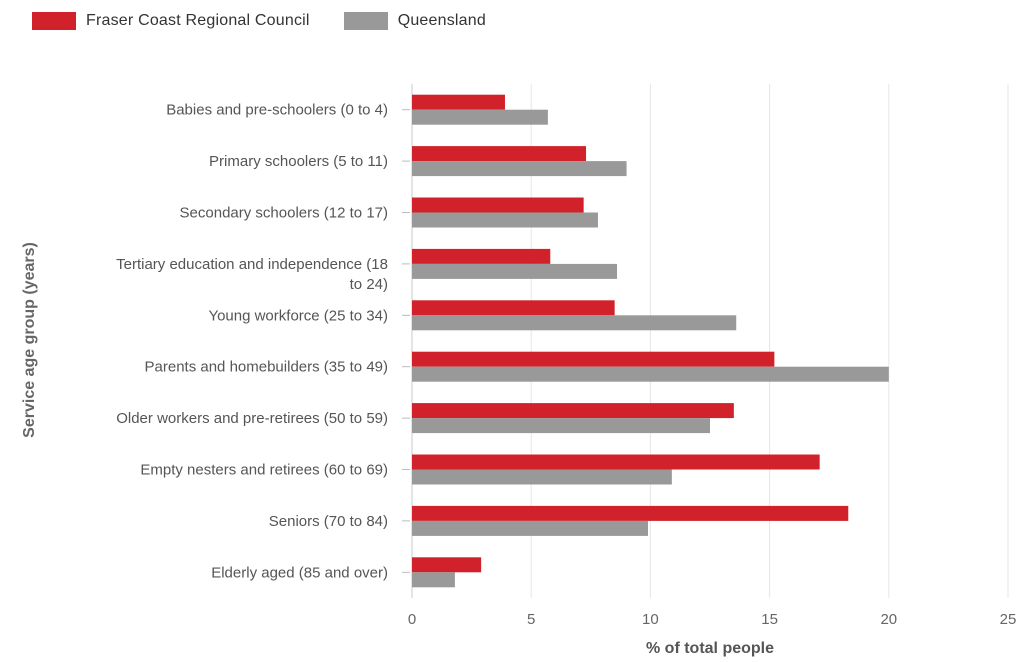  I want to click on legend-item-queensland: Queensland, so click(414, 21).